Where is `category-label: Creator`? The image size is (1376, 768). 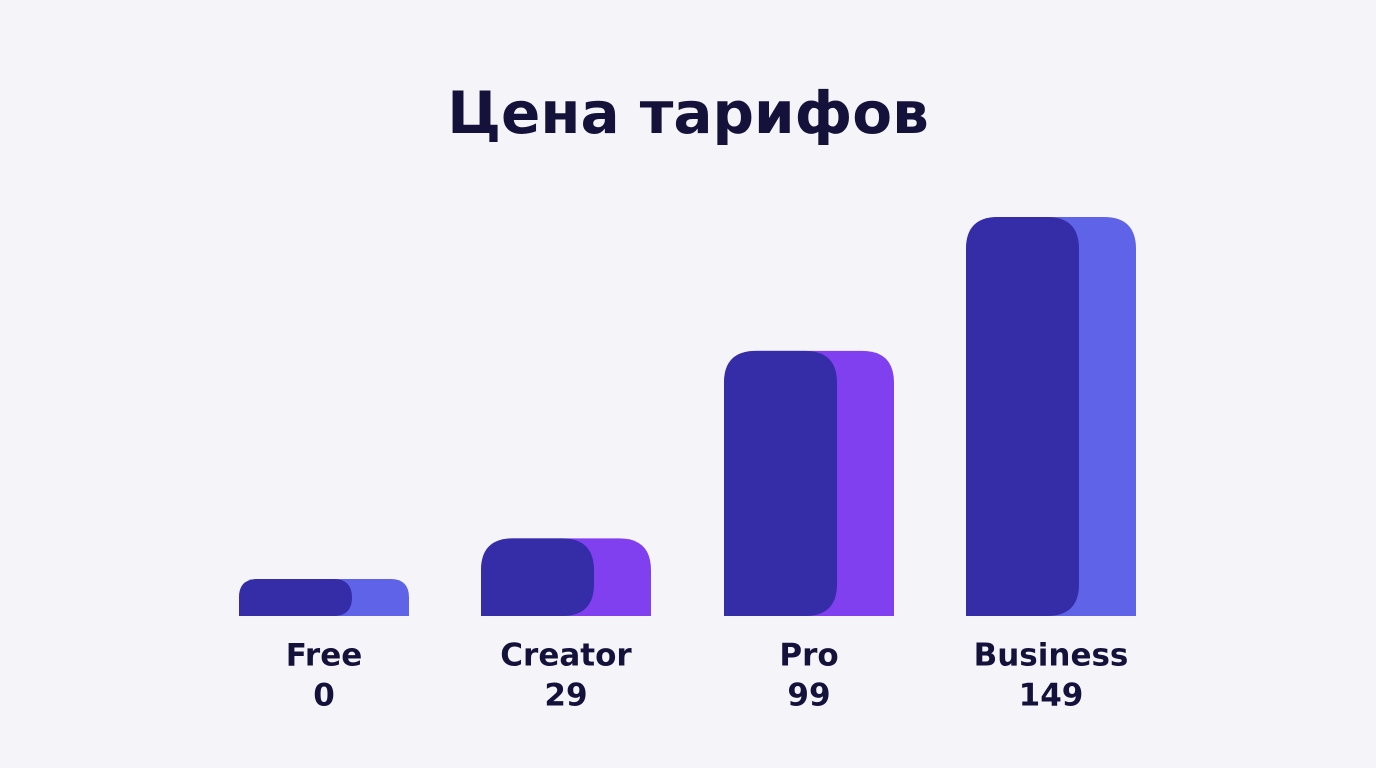 category-label: Creator is located at coordinates (566, 656).